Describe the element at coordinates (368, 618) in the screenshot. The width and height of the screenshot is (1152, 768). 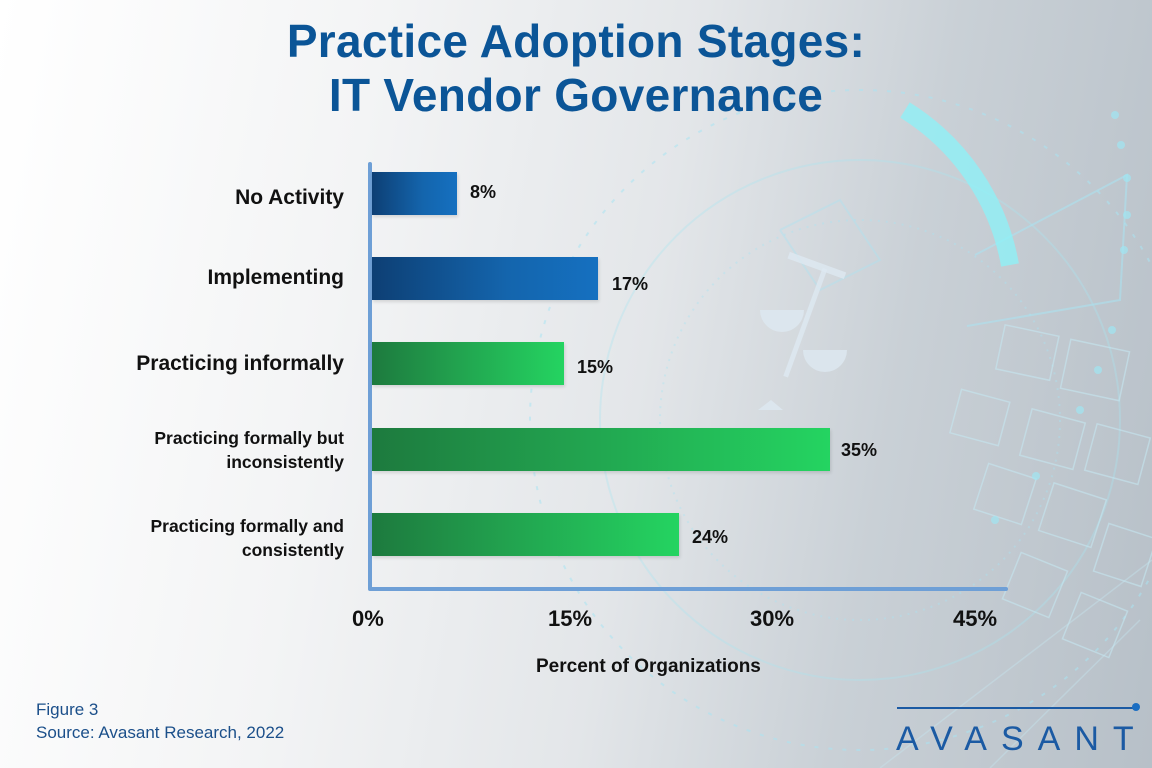
I see `x-tick-0: 0%` at that location.